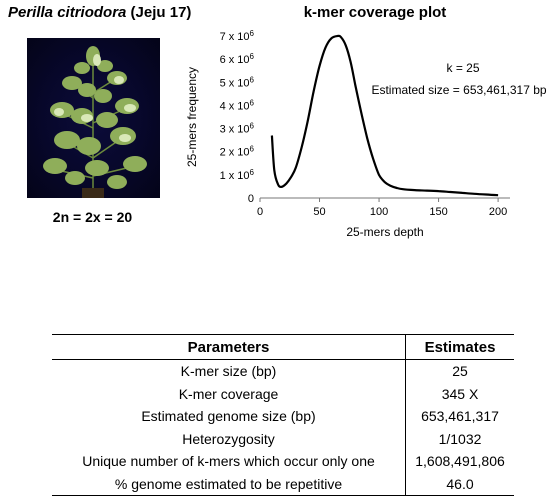  Describe the element at coordinates (237, 59) in the screenshot. I see `y-tick-label: 6 x 10⁶` at that location.